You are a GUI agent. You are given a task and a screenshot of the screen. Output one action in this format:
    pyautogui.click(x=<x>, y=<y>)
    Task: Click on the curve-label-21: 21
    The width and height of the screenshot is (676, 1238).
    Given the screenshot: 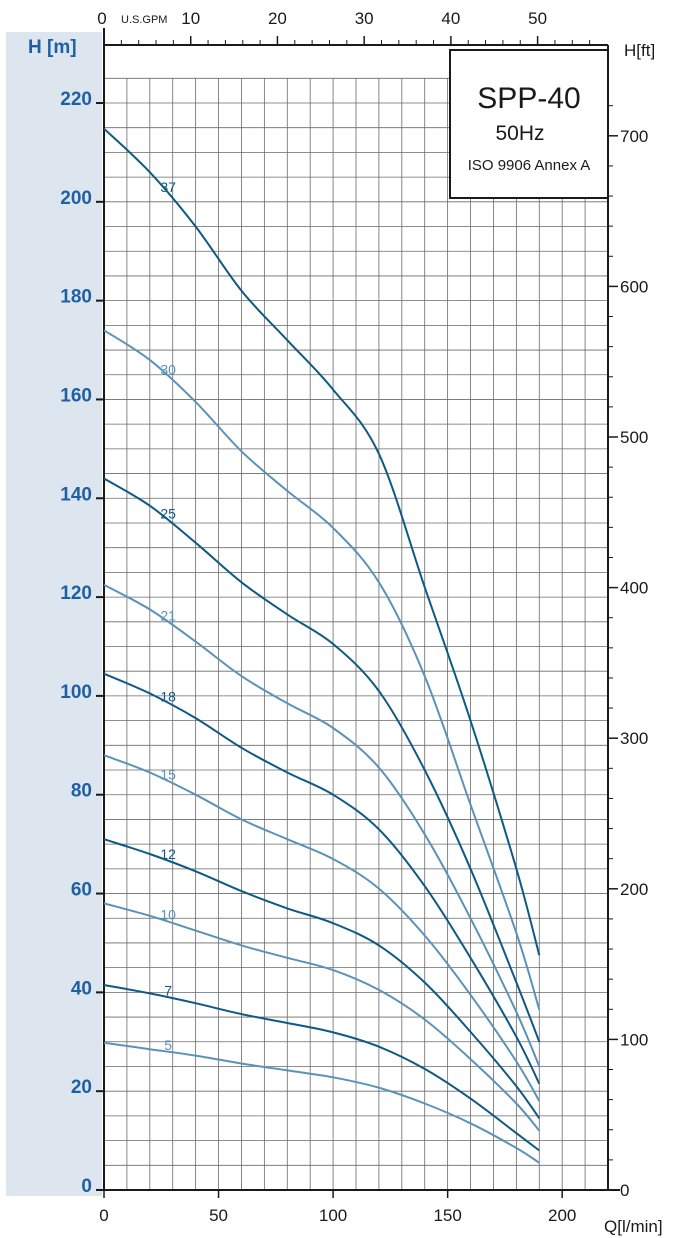 What is the action you would take?
    pyautogui.click(x=168, y=615)
    